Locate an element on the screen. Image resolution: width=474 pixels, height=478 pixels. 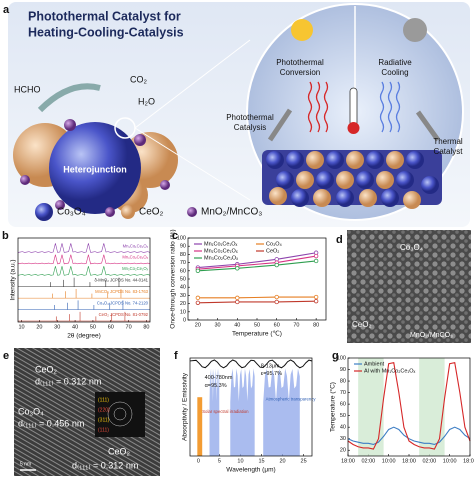
y-axis-label: Absorptivity / Emissivity is located at coordinates (185, 406).